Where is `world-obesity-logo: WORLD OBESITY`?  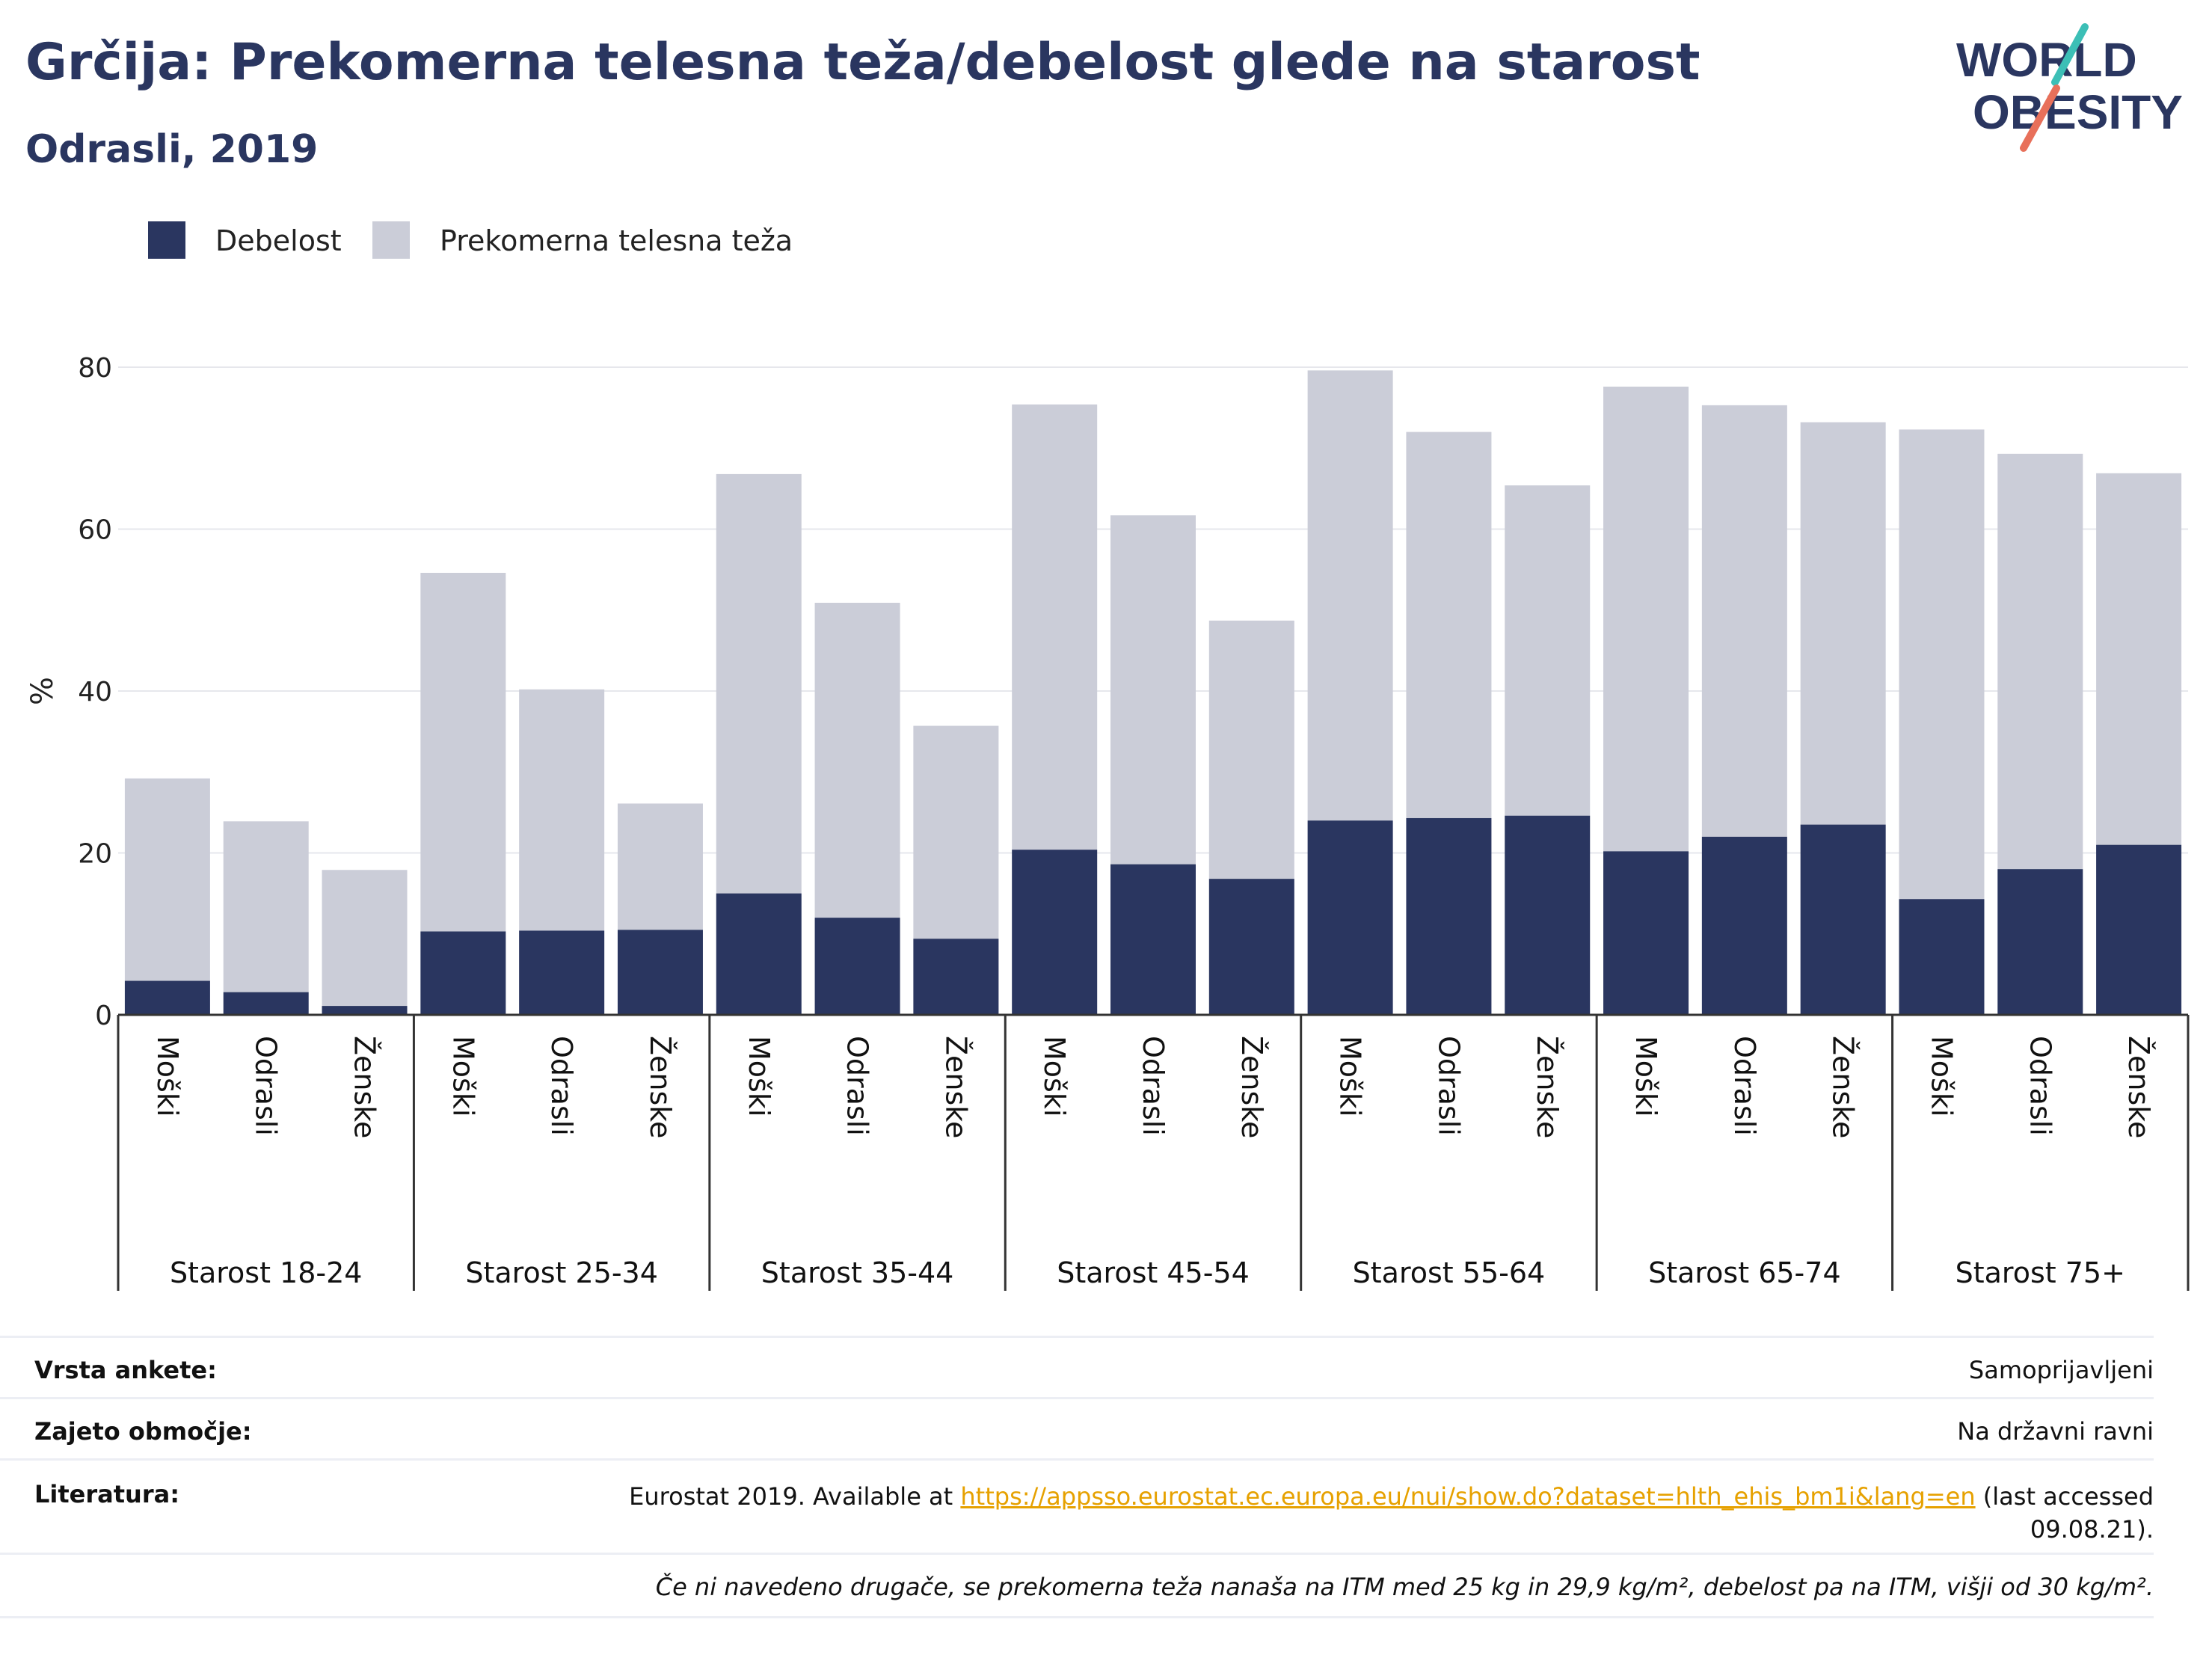 world-obesity-logo: WORLD OBESITY is located at coordinates (2069, 87).